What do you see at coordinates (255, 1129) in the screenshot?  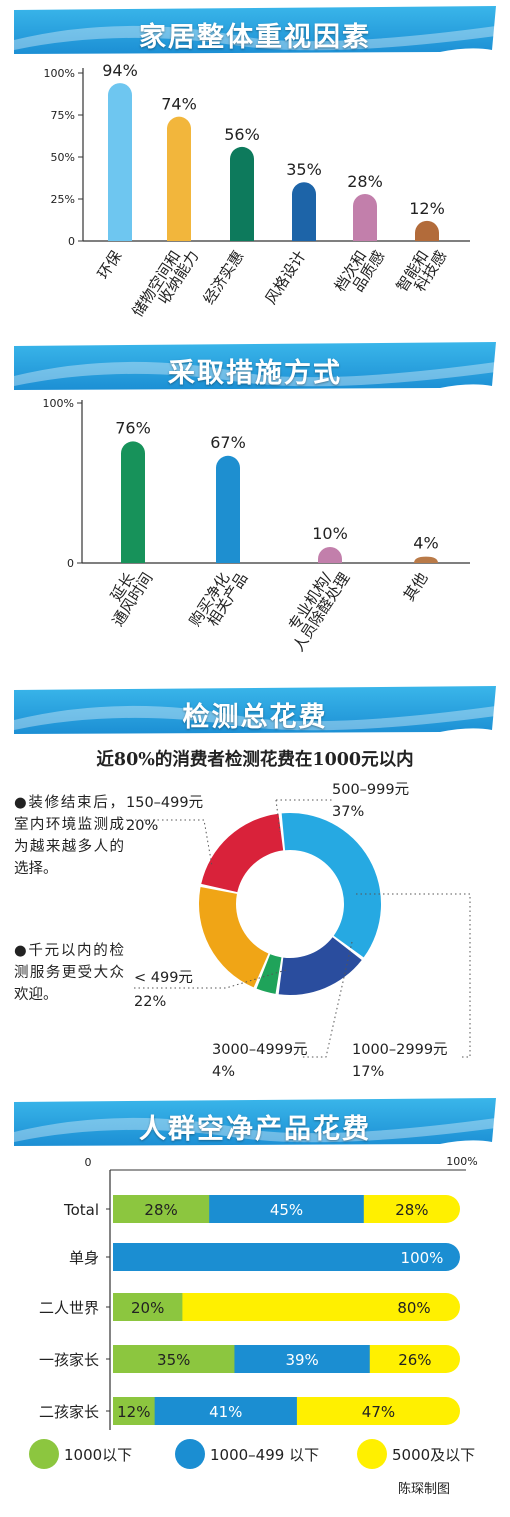 I see `chart4-title: 人群空净产品花费` at bounding box center [255, 1129].